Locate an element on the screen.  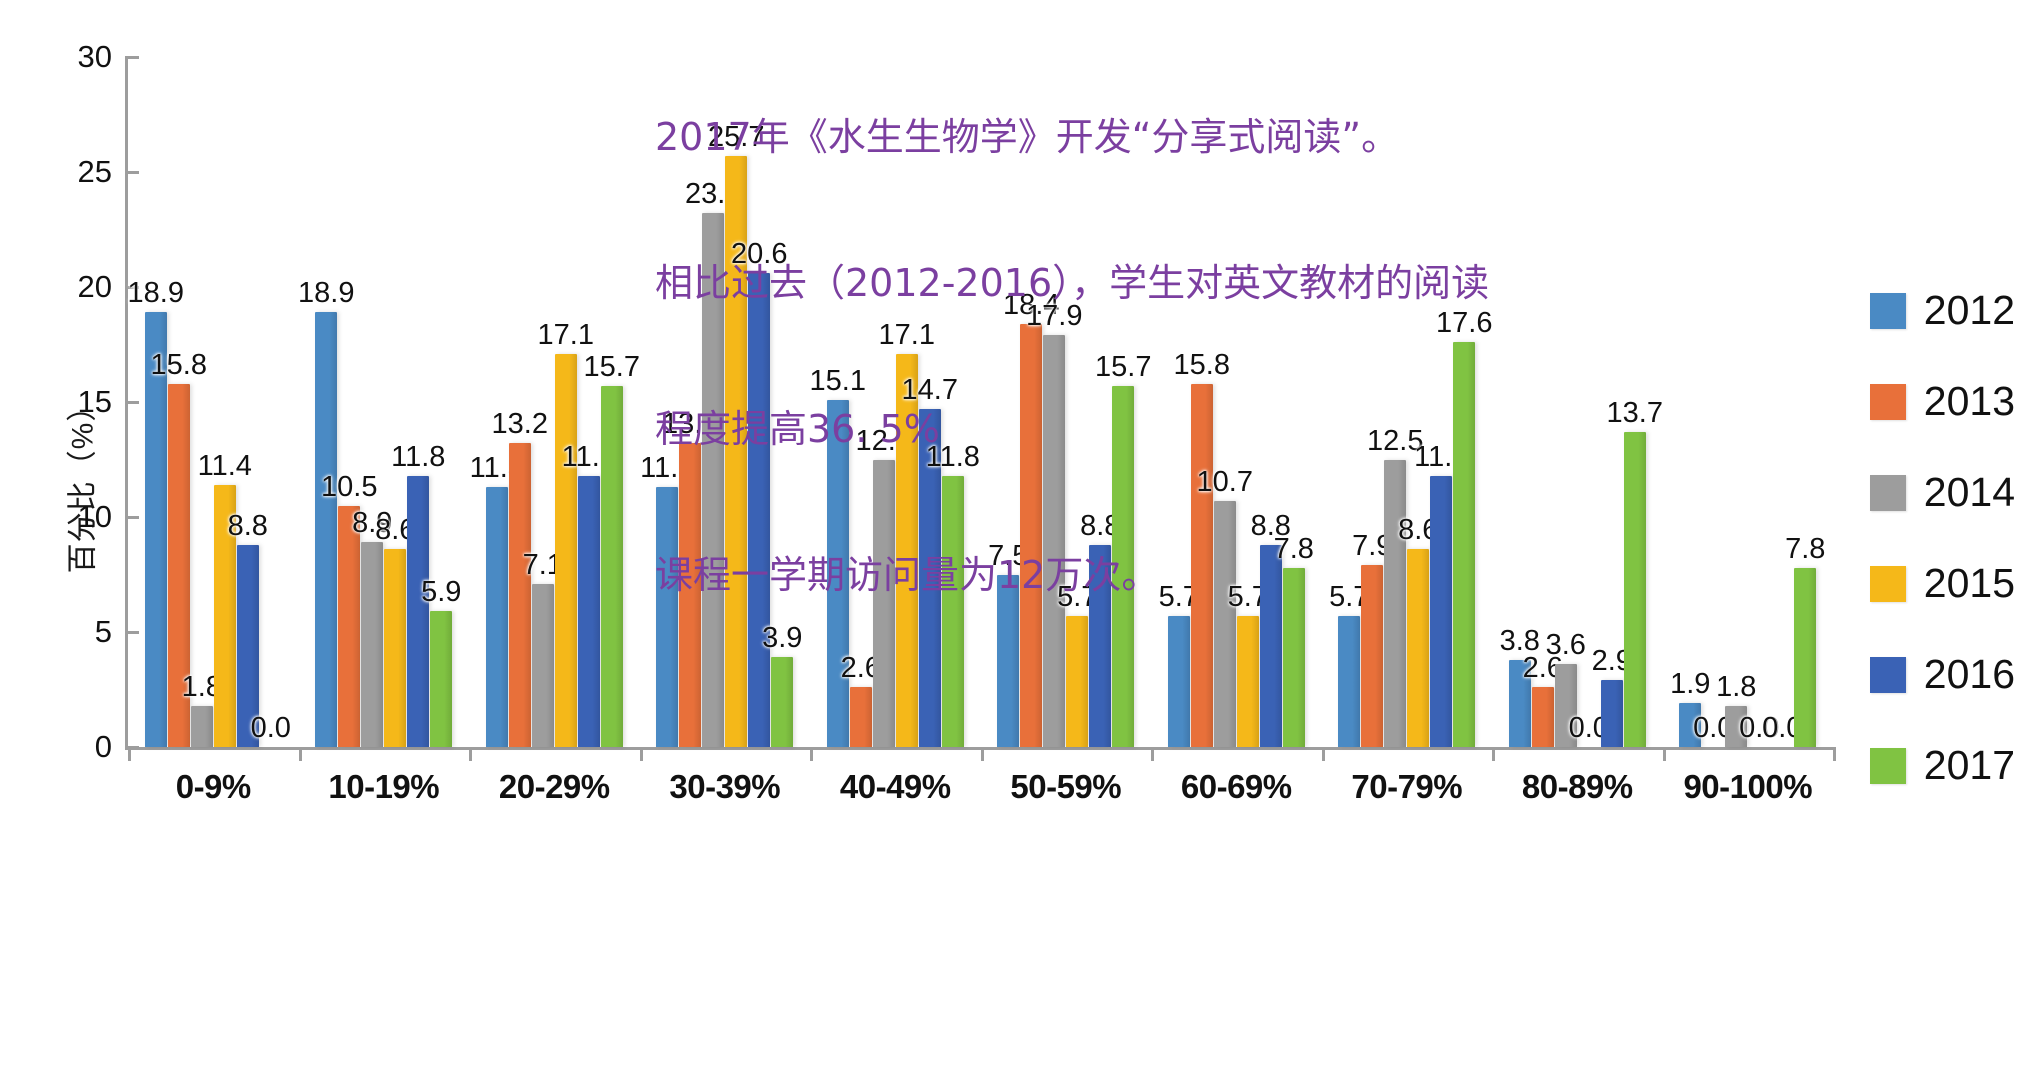
bar-value-label: 3.8 is located at coordinates (1519, 640).